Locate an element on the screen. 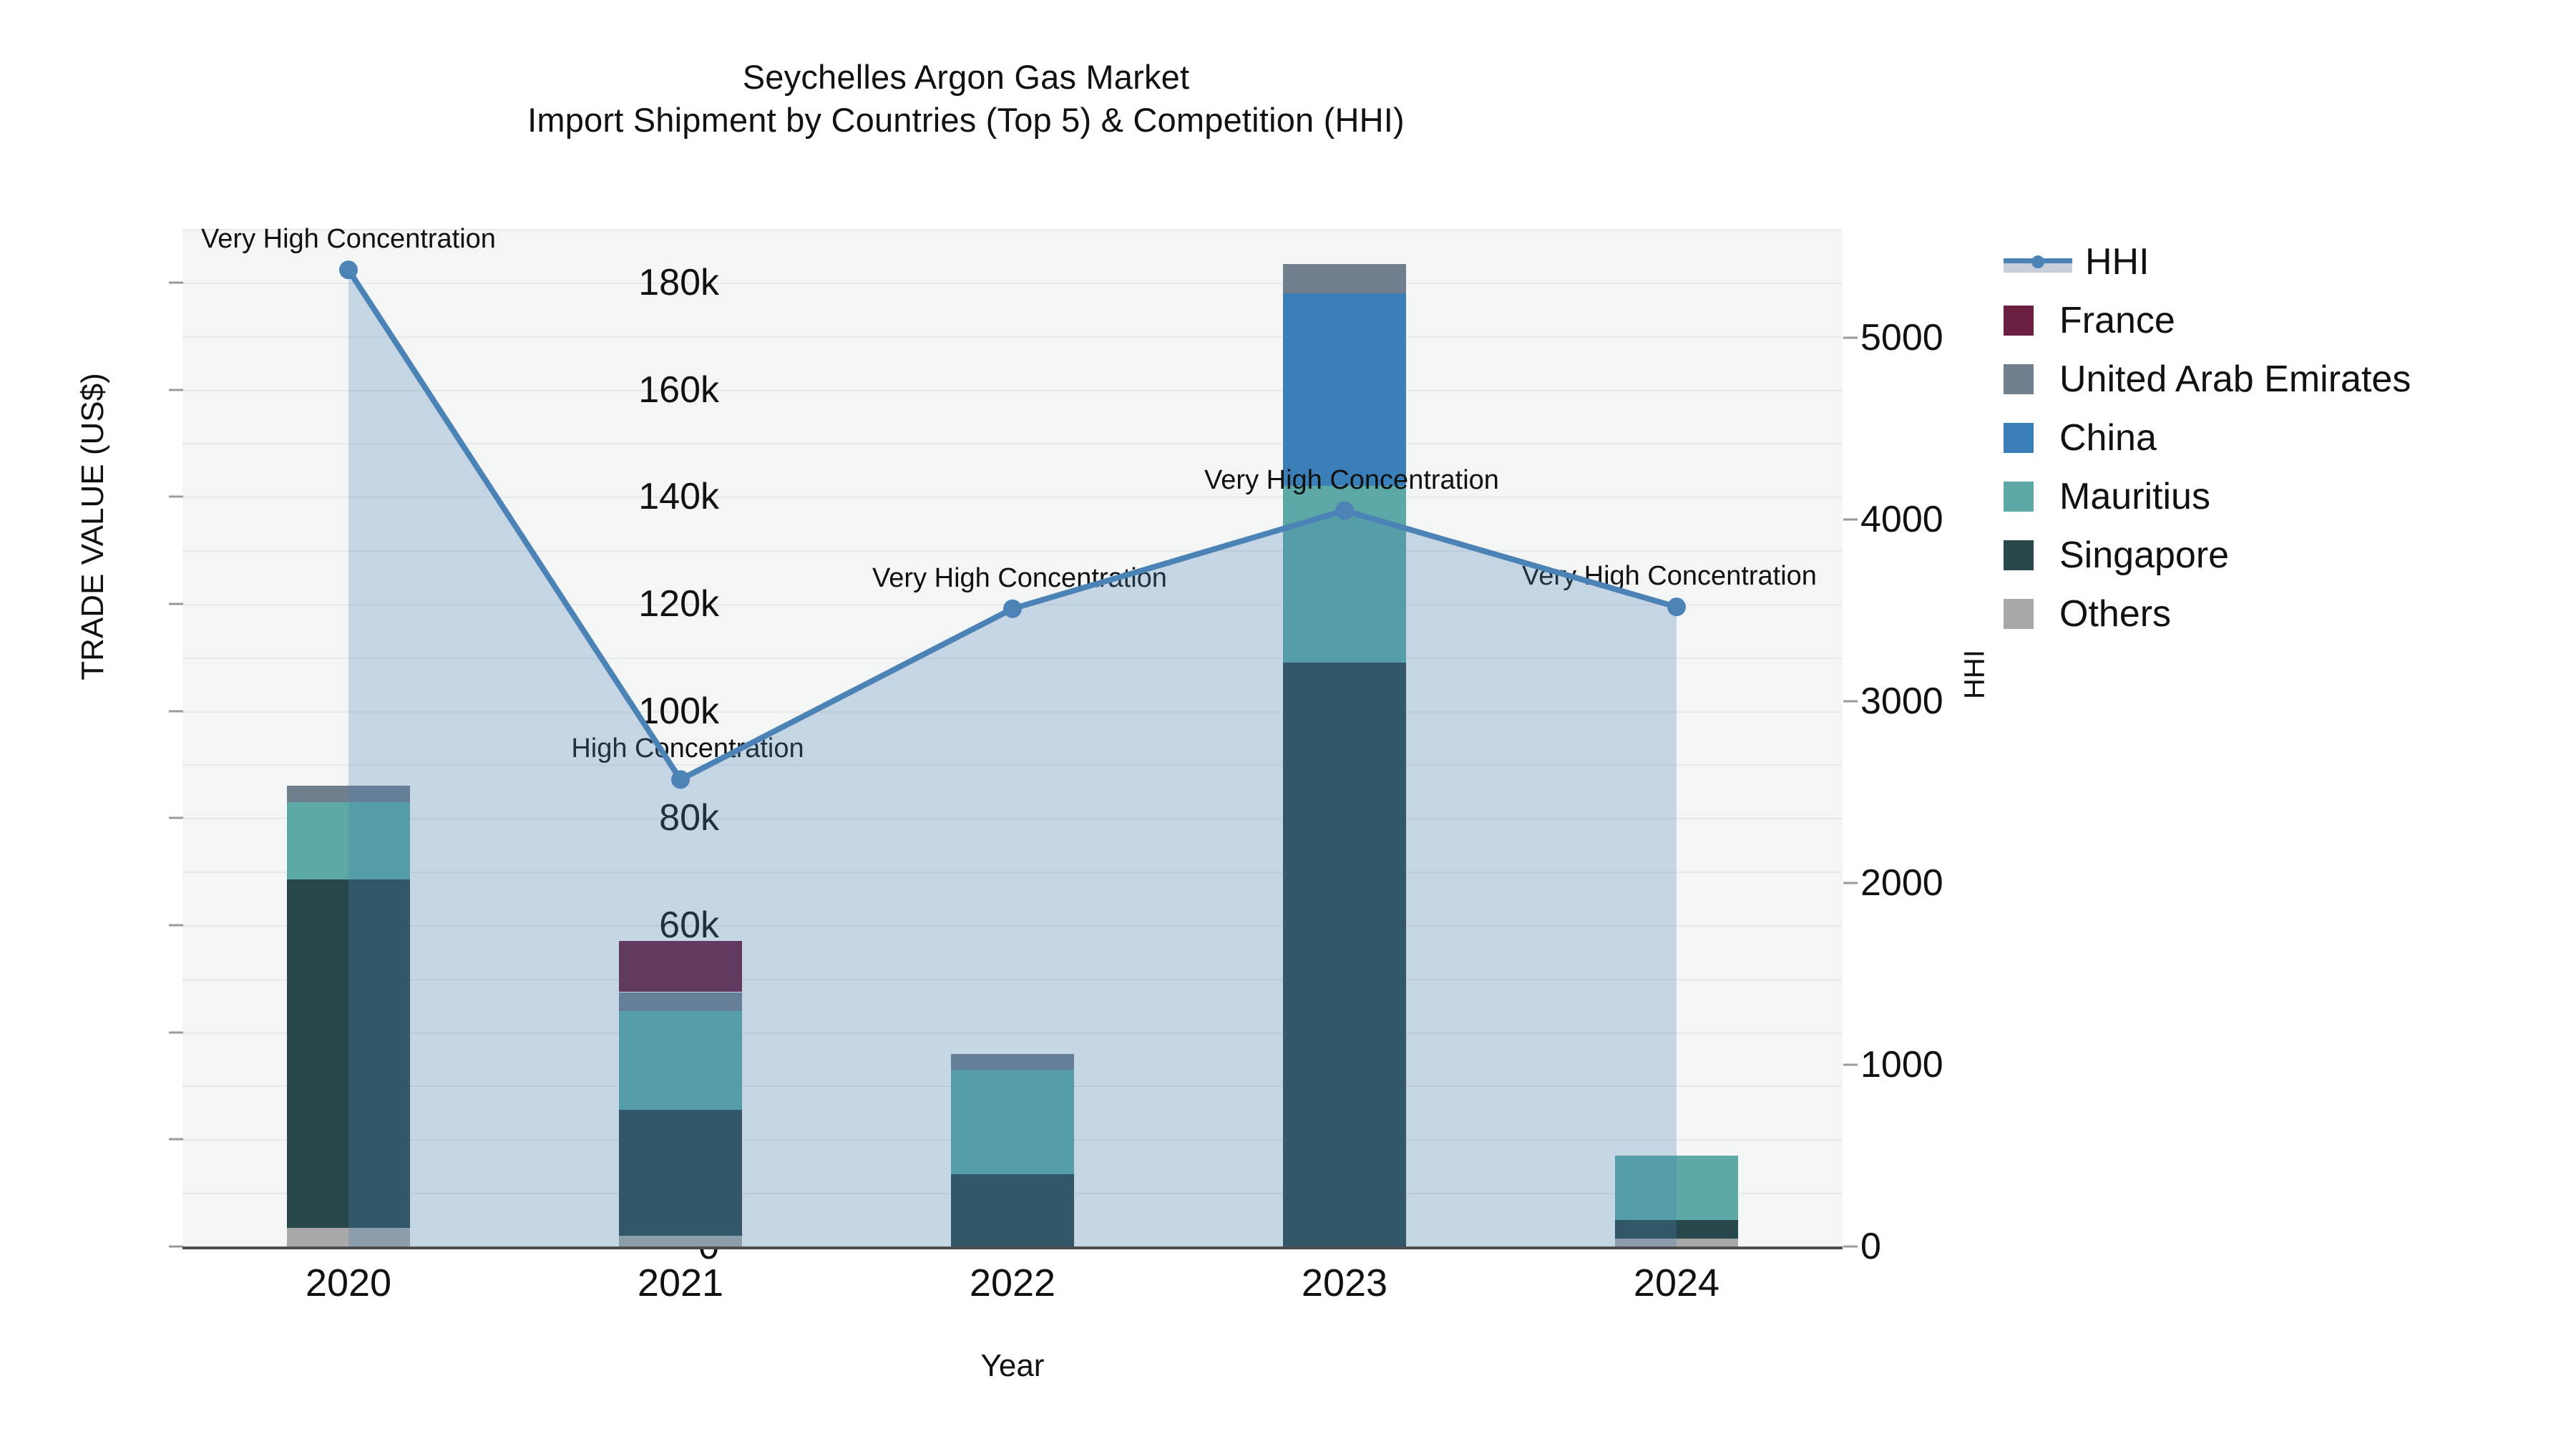 The image size is (2576, 1449). x-axis-line is located at coordinates (1012, 1247).